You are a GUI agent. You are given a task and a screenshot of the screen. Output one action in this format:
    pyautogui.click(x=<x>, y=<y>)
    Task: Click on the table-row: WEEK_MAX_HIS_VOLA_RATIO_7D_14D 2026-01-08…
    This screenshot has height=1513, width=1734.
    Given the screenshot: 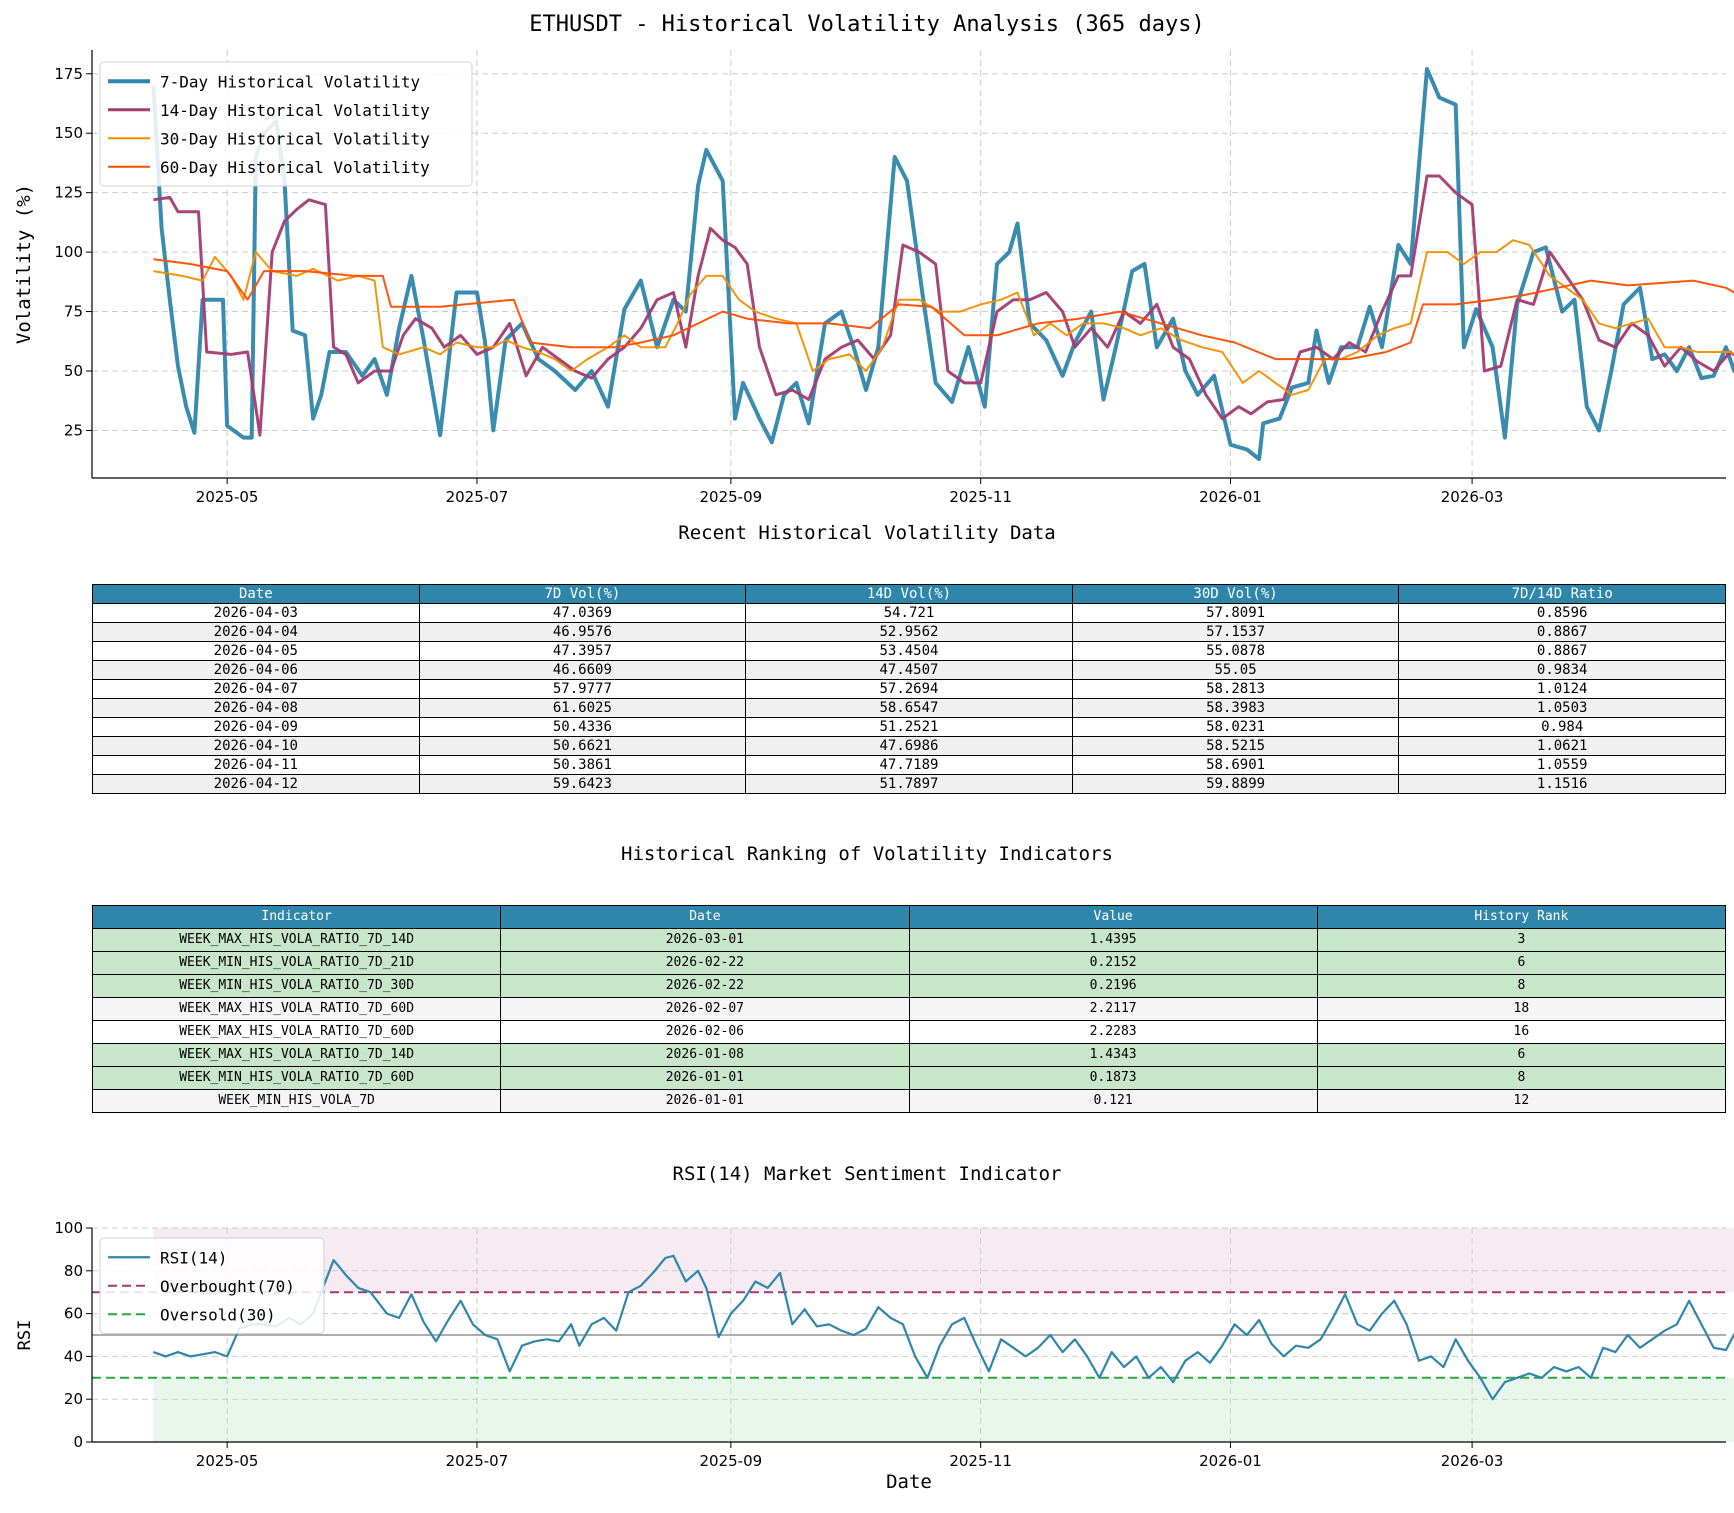 What is the action you would take?
    pyautogui.click(x=909, y=1055)
    